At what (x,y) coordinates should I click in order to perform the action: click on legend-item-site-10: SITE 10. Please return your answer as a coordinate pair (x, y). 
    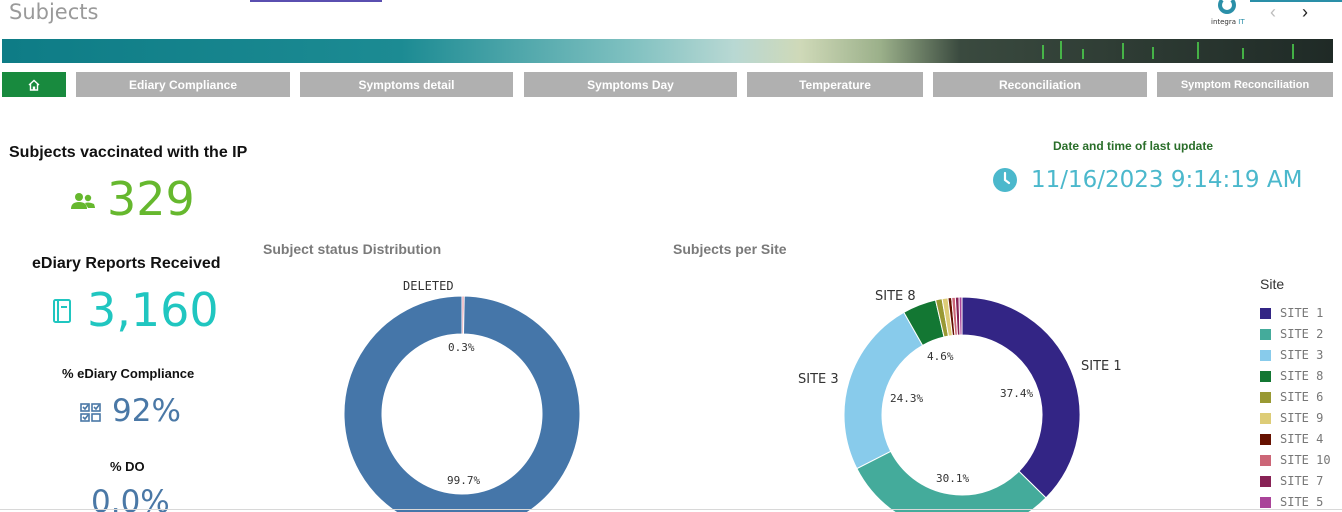
    Looking at the image, I should click on (1295, 460).